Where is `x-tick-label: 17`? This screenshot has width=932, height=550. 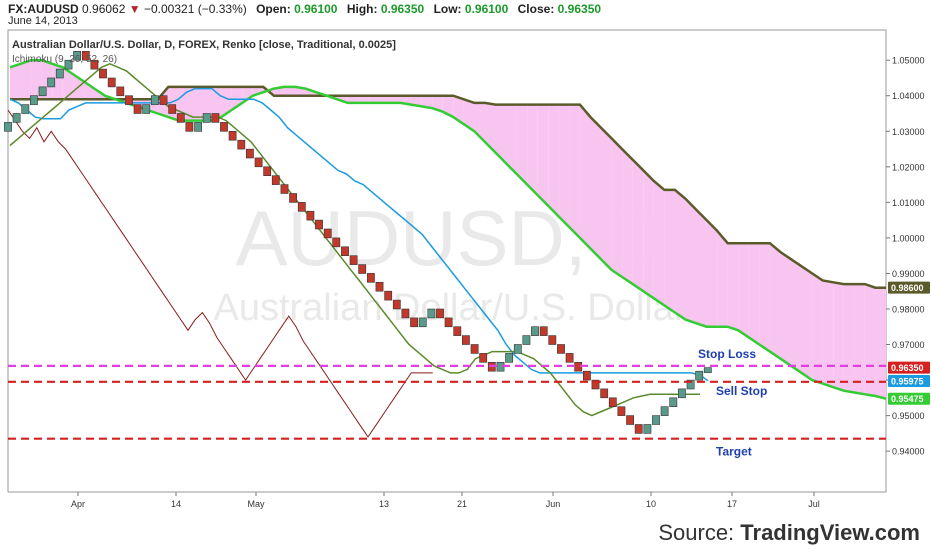
x-tick-label: 17 is located at coordinates (732, 504).